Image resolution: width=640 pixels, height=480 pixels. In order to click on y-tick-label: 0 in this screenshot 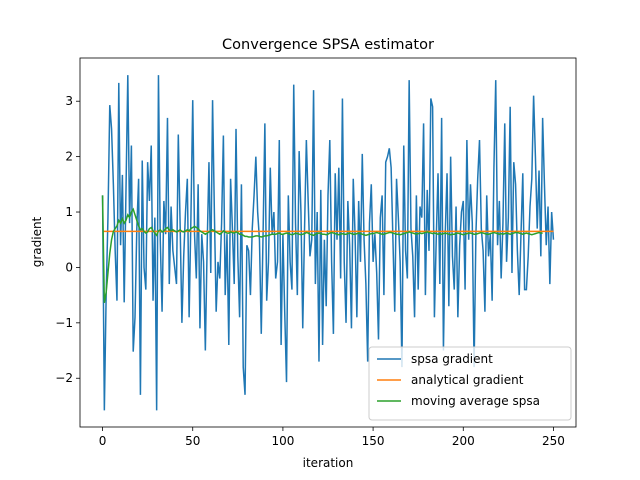, I will do `click(69, 267)`.